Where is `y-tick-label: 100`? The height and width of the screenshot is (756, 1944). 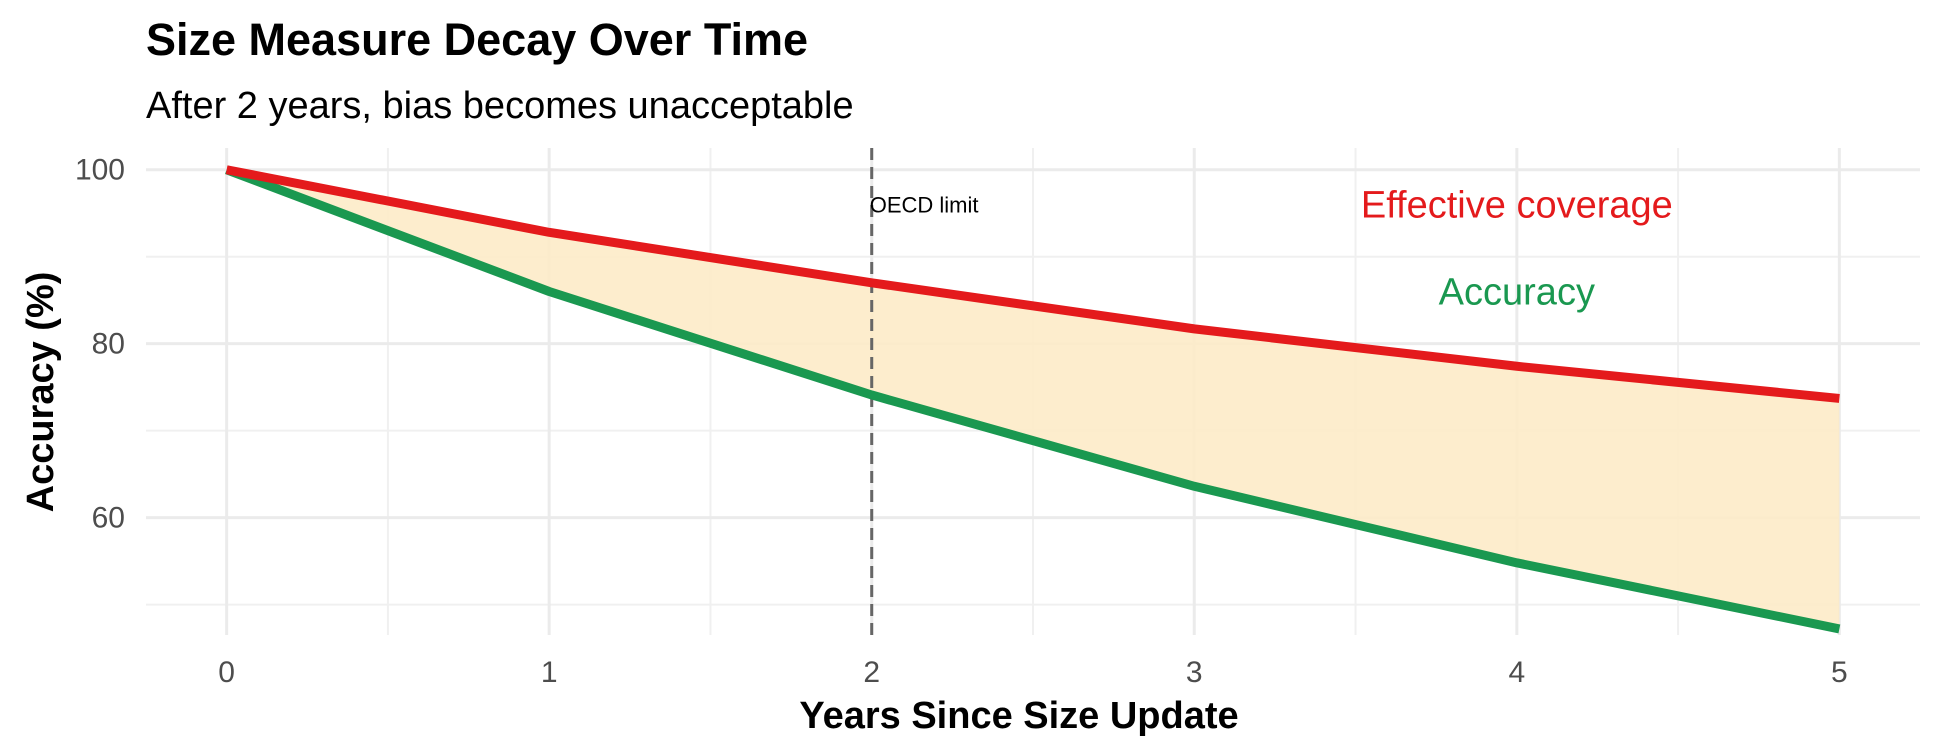 y-tick-label: 100 is located at coordinates (100, 170).